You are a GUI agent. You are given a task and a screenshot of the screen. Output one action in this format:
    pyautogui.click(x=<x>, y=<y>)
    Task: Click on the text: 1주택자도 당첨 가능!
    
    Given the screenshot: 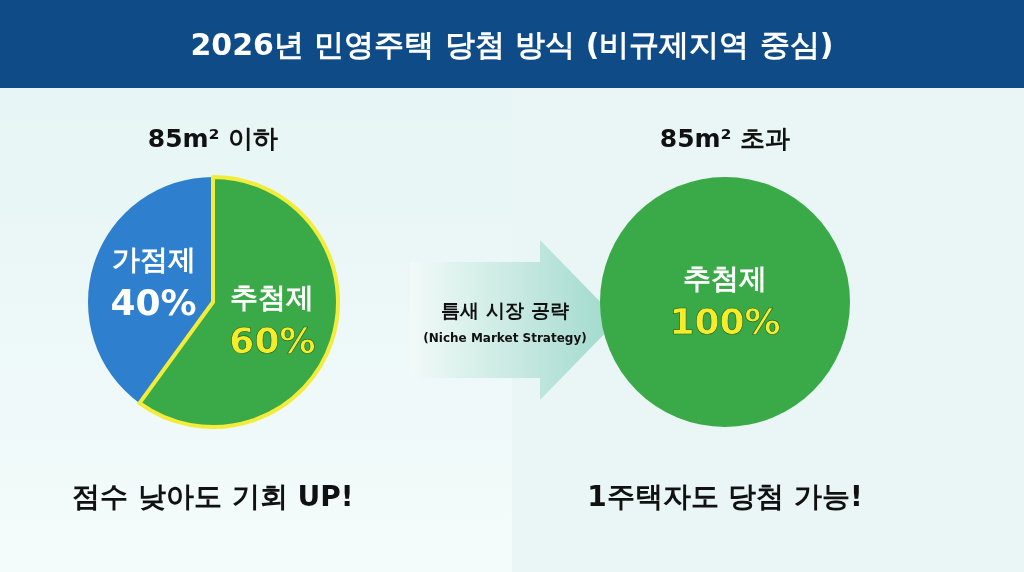 What is the action you would take?
    pyautogui.click(x=725, y=496)
    